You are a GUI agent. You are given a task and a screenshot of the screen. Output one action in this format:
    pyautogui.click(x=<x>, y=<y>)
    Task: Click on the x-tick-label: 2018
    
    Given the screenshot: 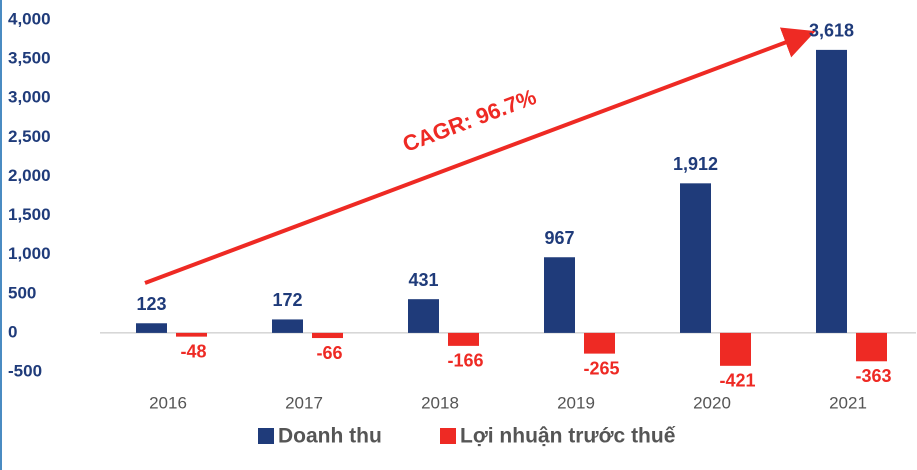 What is the action you would take?
    pyautogui.click(x=440, y=402)
    